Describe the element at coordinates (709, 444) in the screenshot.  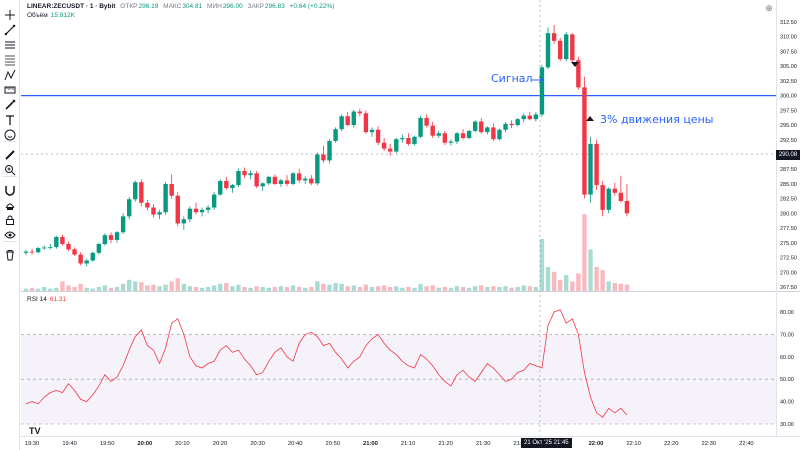
I see `time-axis-label: 22:30` at that location.